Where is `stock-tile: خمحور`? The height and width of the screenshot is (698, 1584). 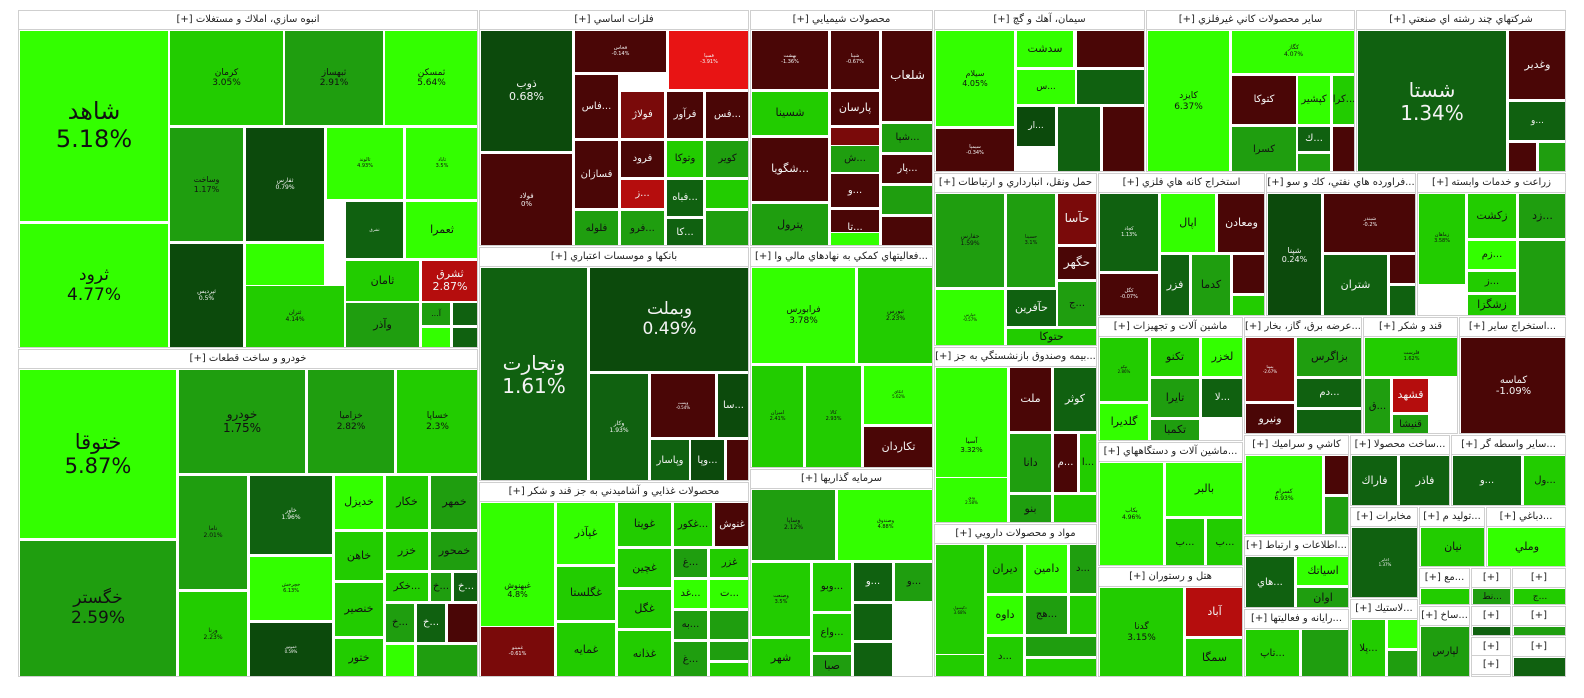 stock-tile: خمحور is located at coordinates (453, 551).